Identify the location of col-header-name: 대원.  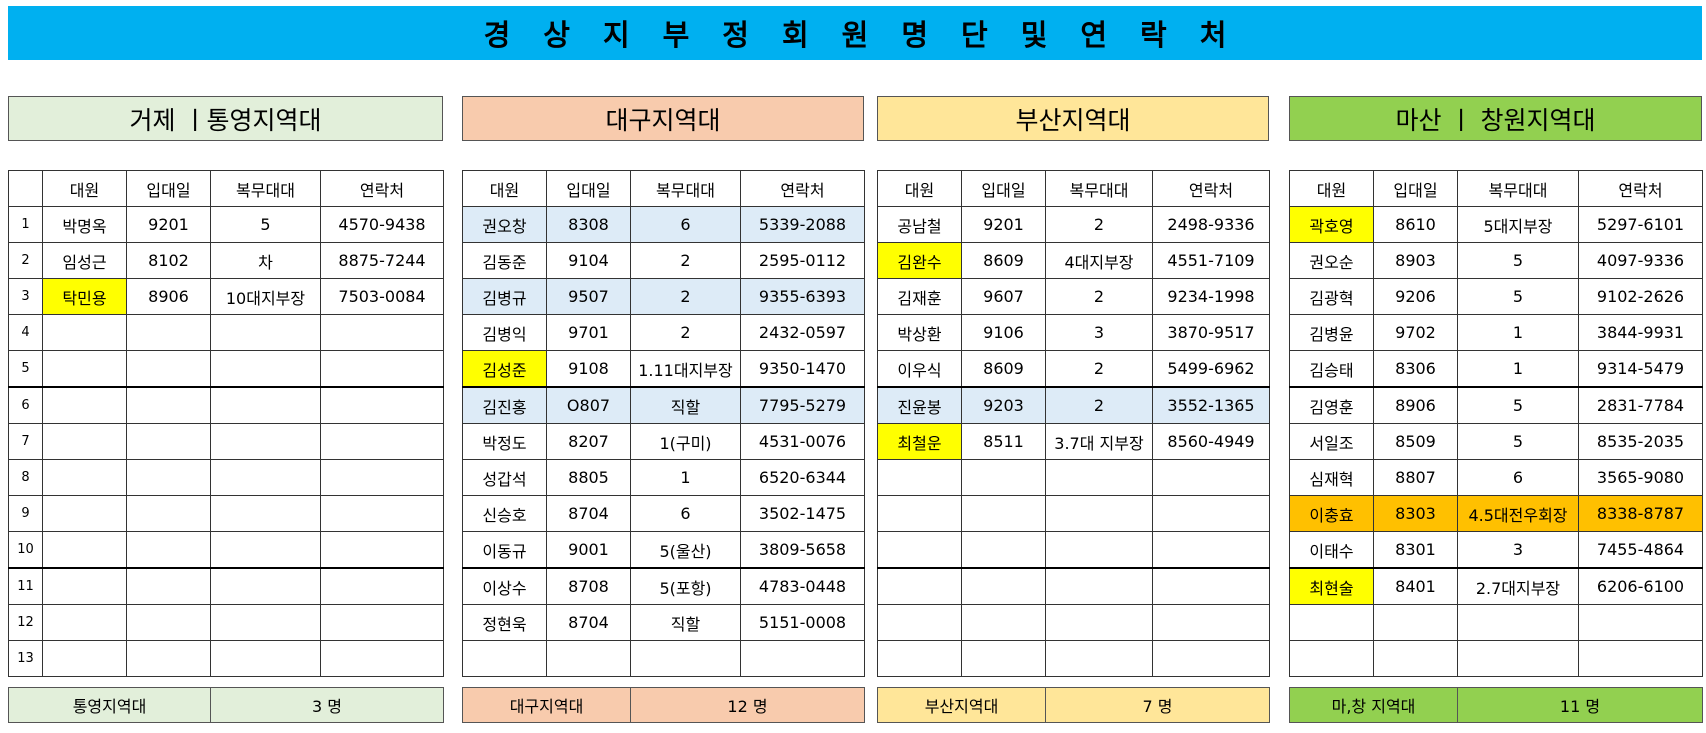
(1331, 188).